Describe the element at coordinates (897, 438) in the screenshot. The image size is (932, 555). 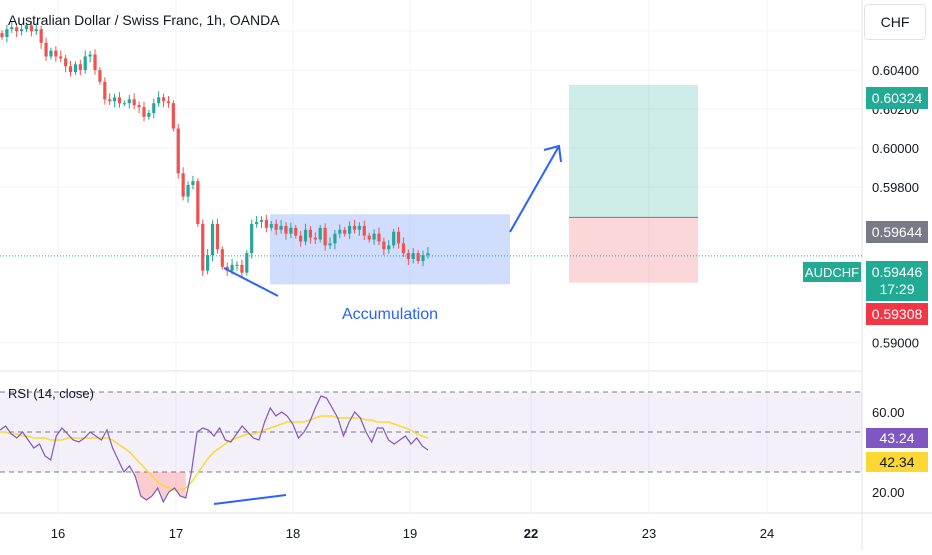
I see `rsi-value-badge: 43.24` at that location.